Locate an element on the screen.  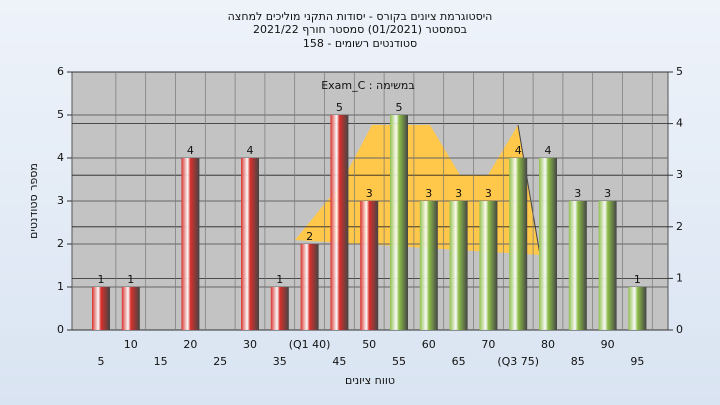
x-tick-label: (Q3 75) is located at coordinates (518, 361).